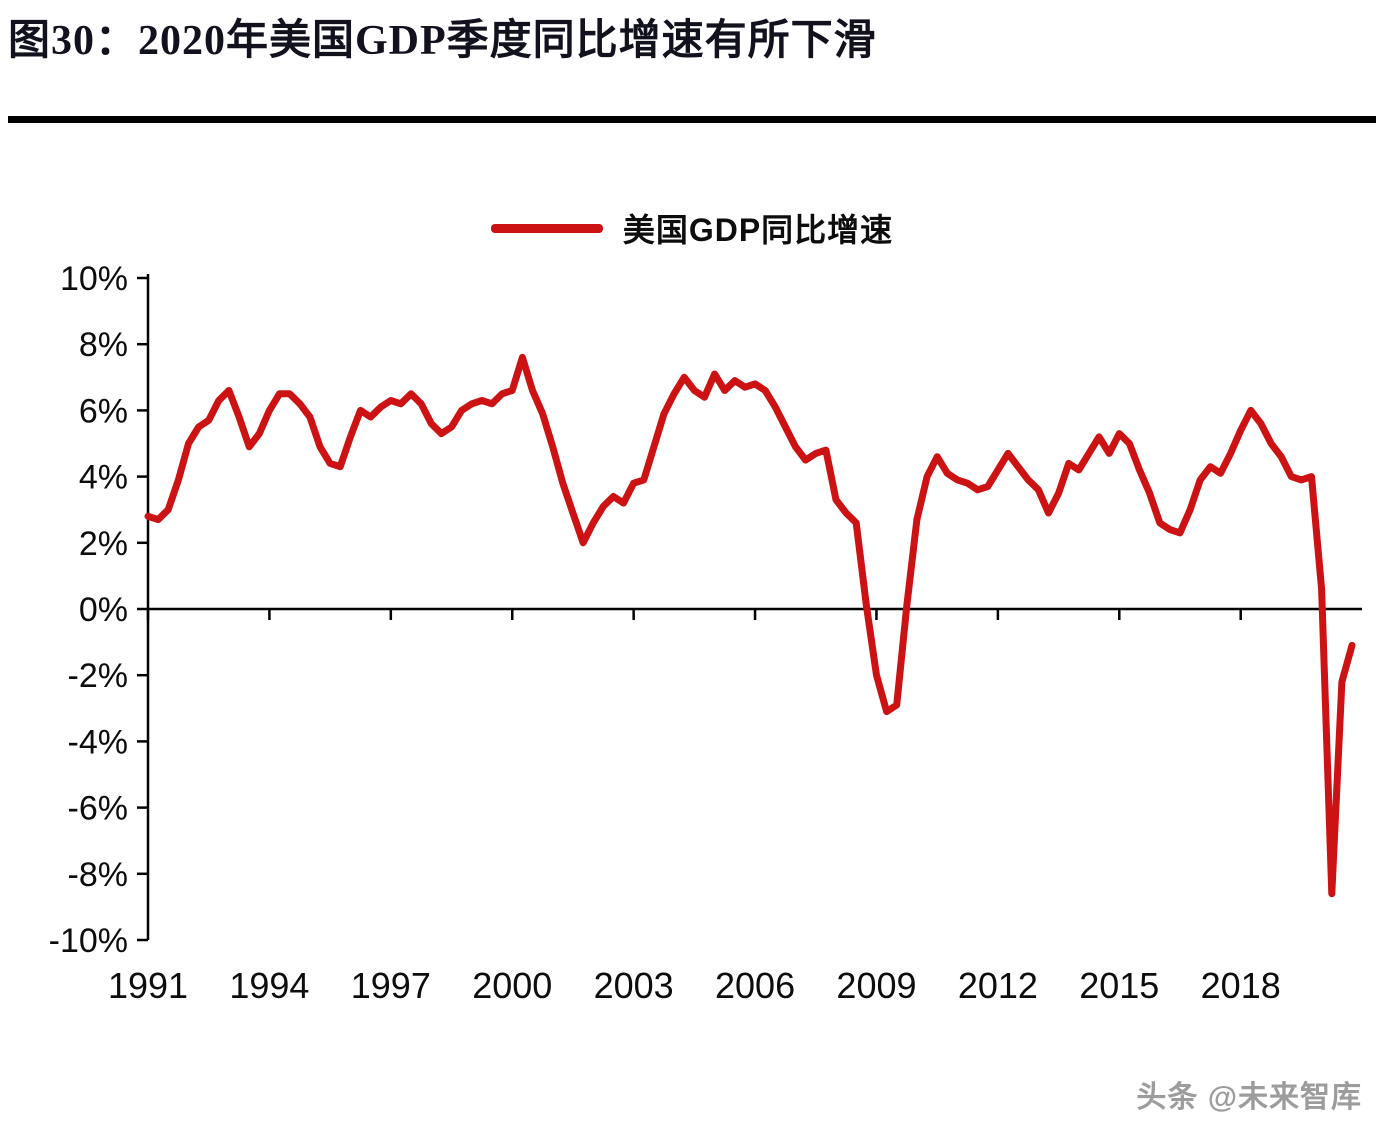 The height and width of the screenshot is (1132, 1384). What do you see at coordinates (546, 228) in the screenshot?
I see `legend-line-swatch` at bounding box center [546, 228].